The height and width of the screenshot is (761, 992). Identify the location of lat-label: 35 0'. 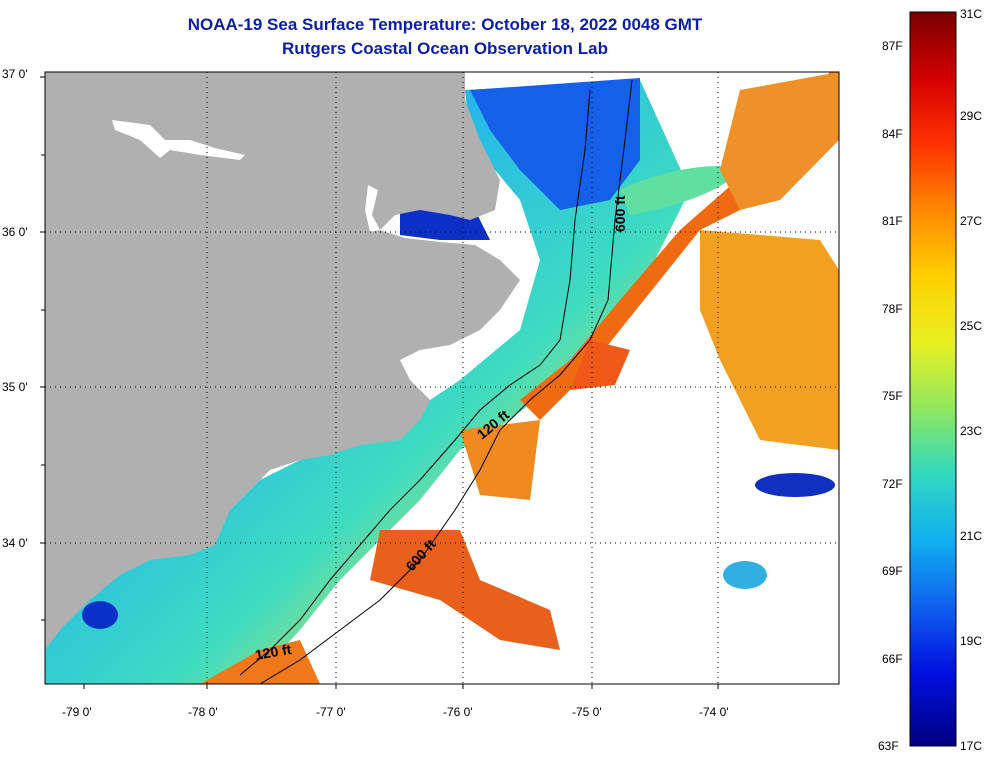
(15, 387).